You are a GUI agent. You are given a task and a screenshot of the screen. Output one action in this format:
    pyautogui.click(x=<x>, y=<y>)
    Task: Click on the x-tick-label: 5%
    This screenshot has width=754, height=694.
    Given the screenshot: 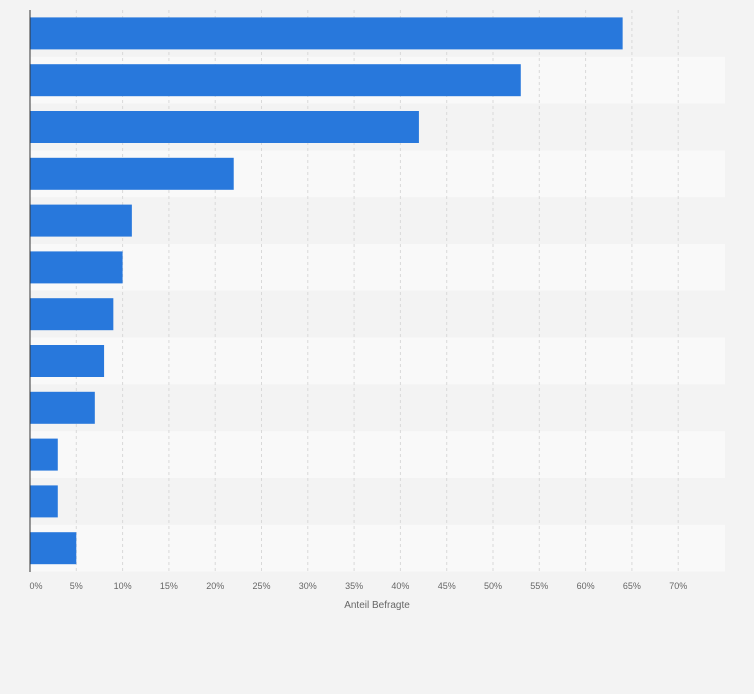 What is the action you would take?
    pyautogui.click(x=76, y=586)
    